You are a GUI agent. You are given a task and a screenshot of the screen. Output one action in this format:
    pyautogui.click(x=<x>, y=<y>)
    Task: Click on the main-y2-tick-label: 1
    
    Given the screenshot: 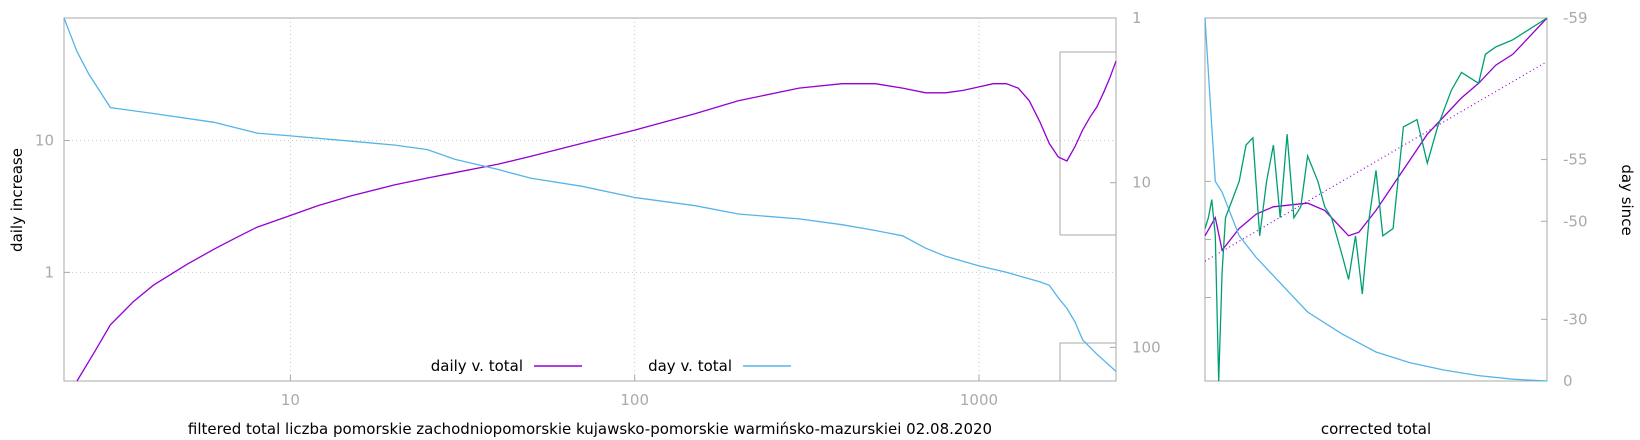 What is the action you would take?
    pyautogui.click(x=1137, y=18)
    